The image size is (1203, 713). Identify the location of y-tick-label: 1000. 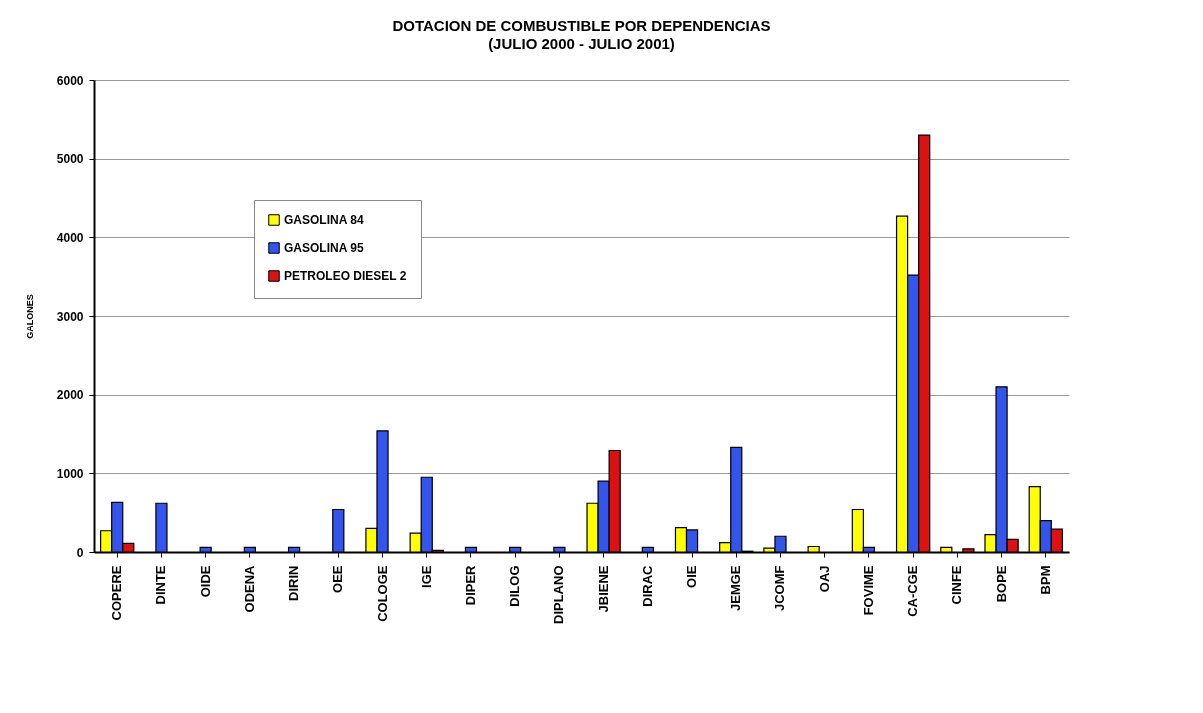
(70, 473).